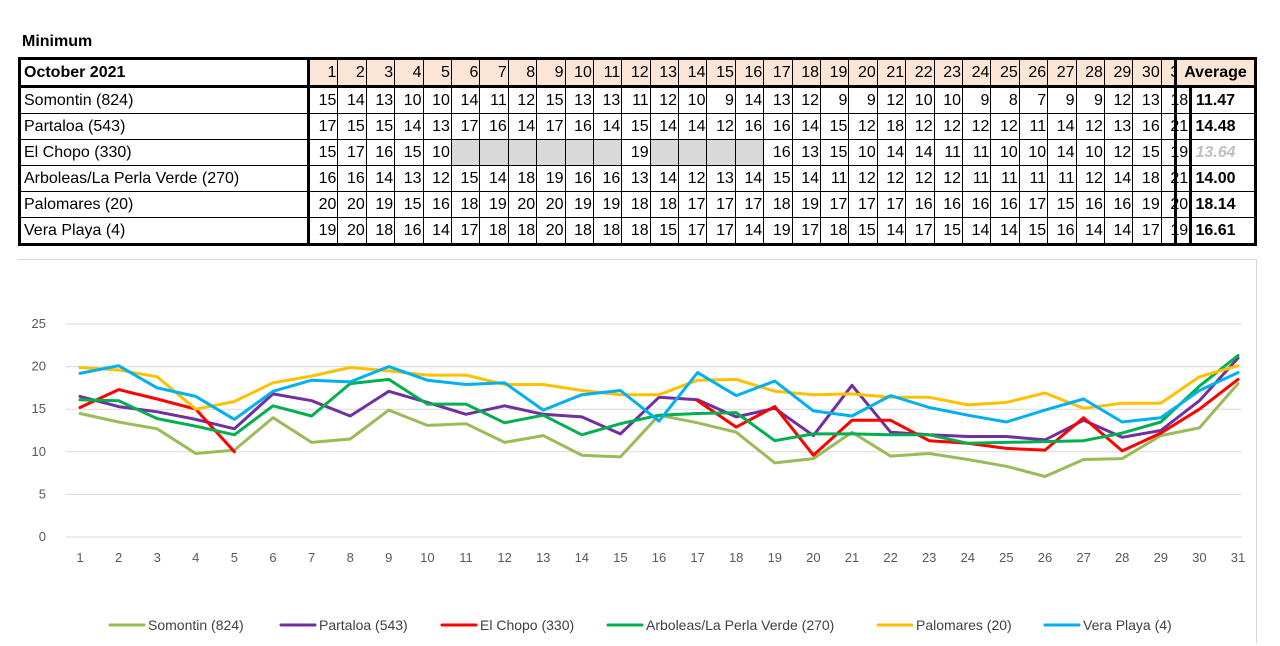 This screenshot has height=646, width=1280. Describe the element at coordinates (39, 408) in the screenshot. I see `y-tick-label: 15` at that location.